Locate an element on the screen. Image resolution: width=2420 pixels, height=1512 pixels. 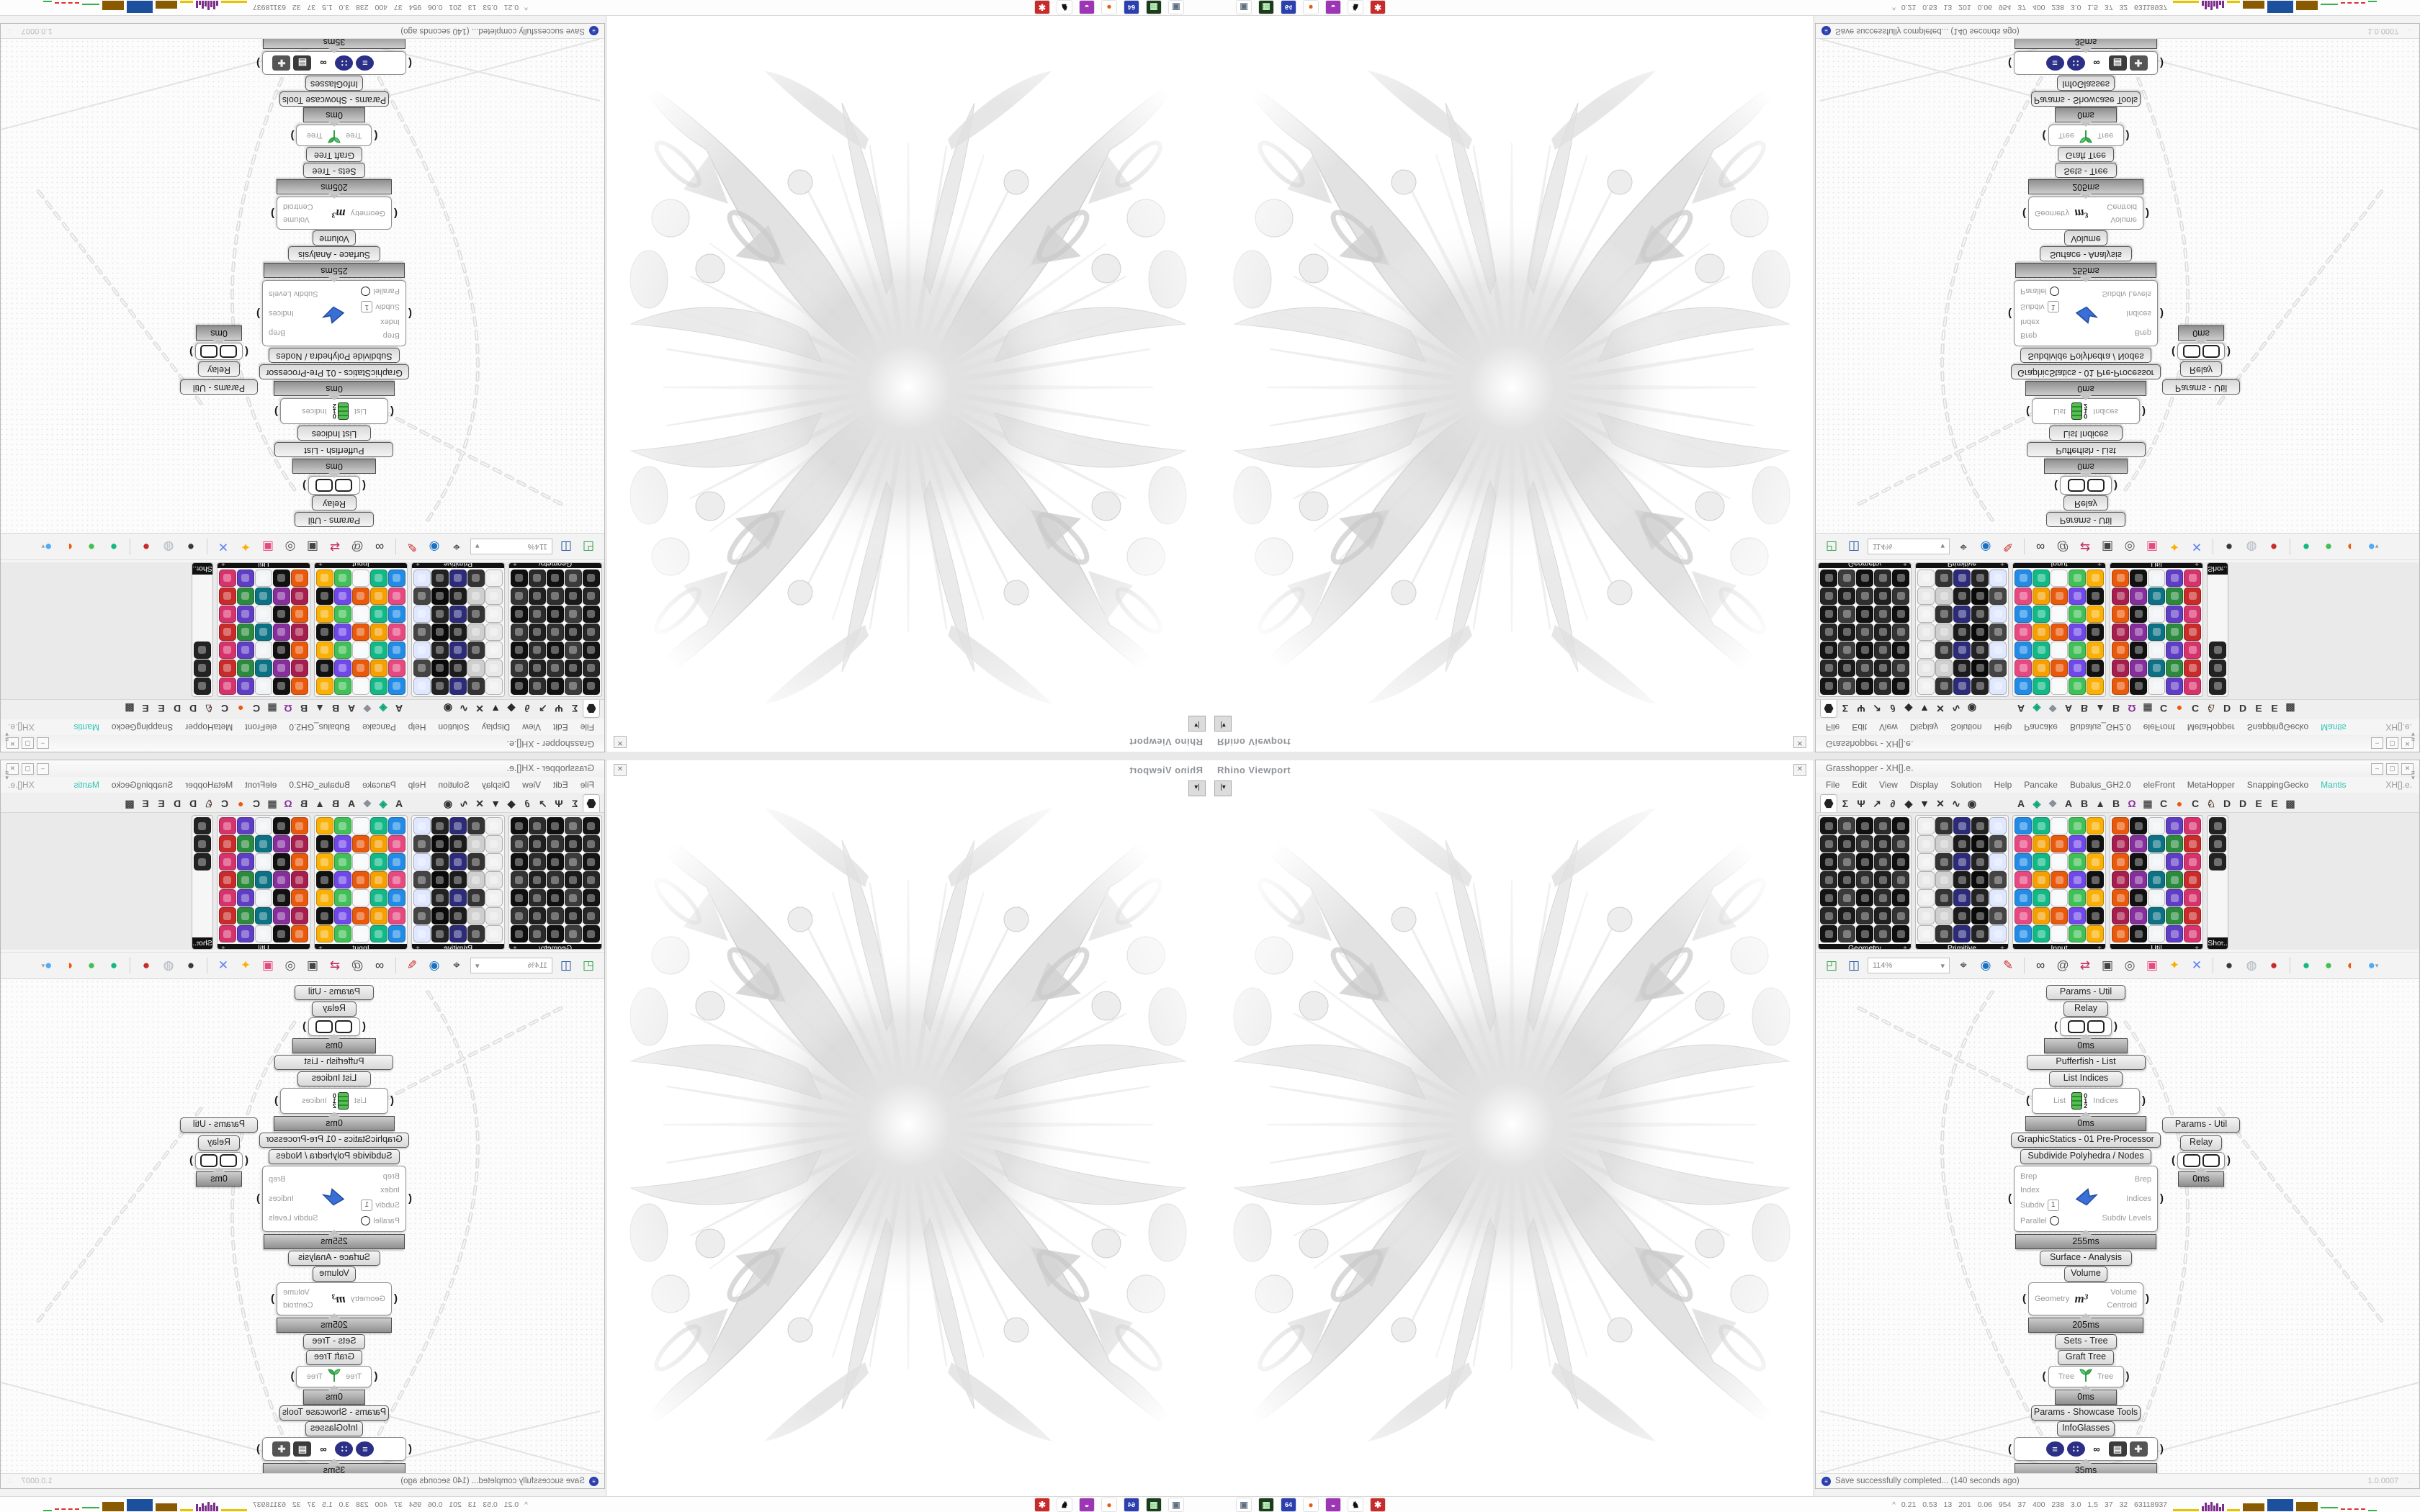
menu-item-edit: Edit is located at coordinates (1860, 785).